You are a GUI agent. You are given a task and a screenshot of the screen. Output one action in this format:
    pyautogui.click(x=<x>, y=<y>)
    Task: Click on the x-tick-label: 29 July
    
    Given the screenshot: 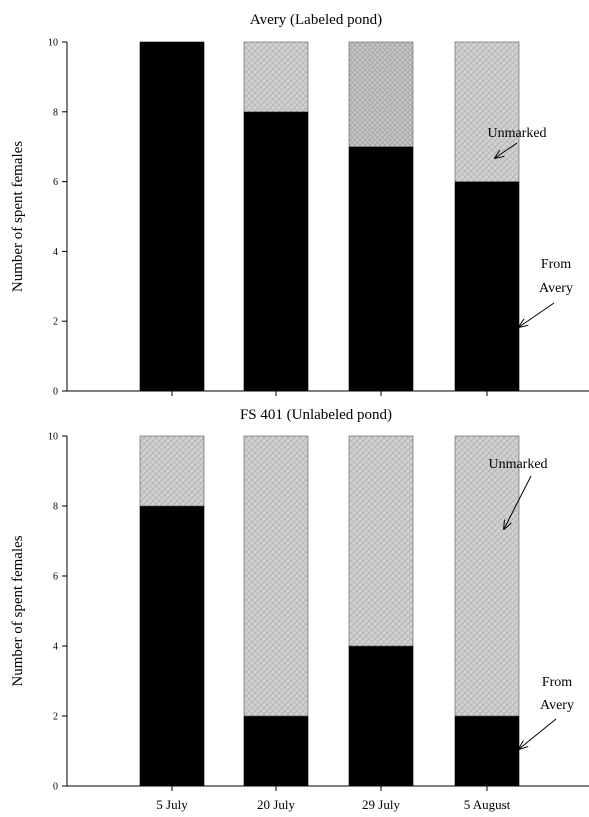 What is the action you would take?
    pyautogui.click(x=381, y=804)
    